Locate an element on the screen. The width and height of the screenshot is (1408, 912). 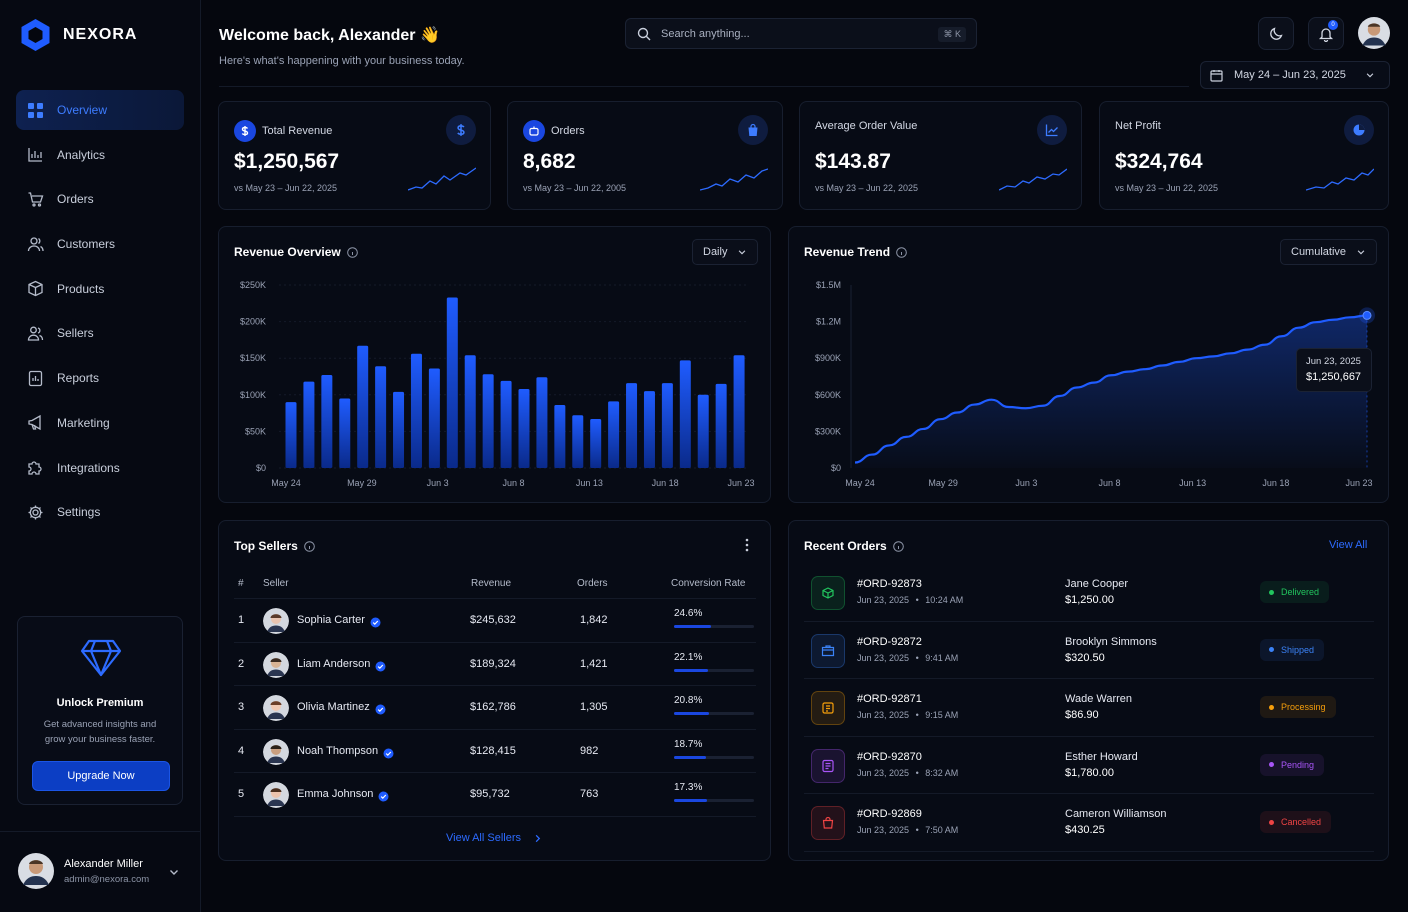
seller-revenue: $245,632 is located at coordinates (493, 620).